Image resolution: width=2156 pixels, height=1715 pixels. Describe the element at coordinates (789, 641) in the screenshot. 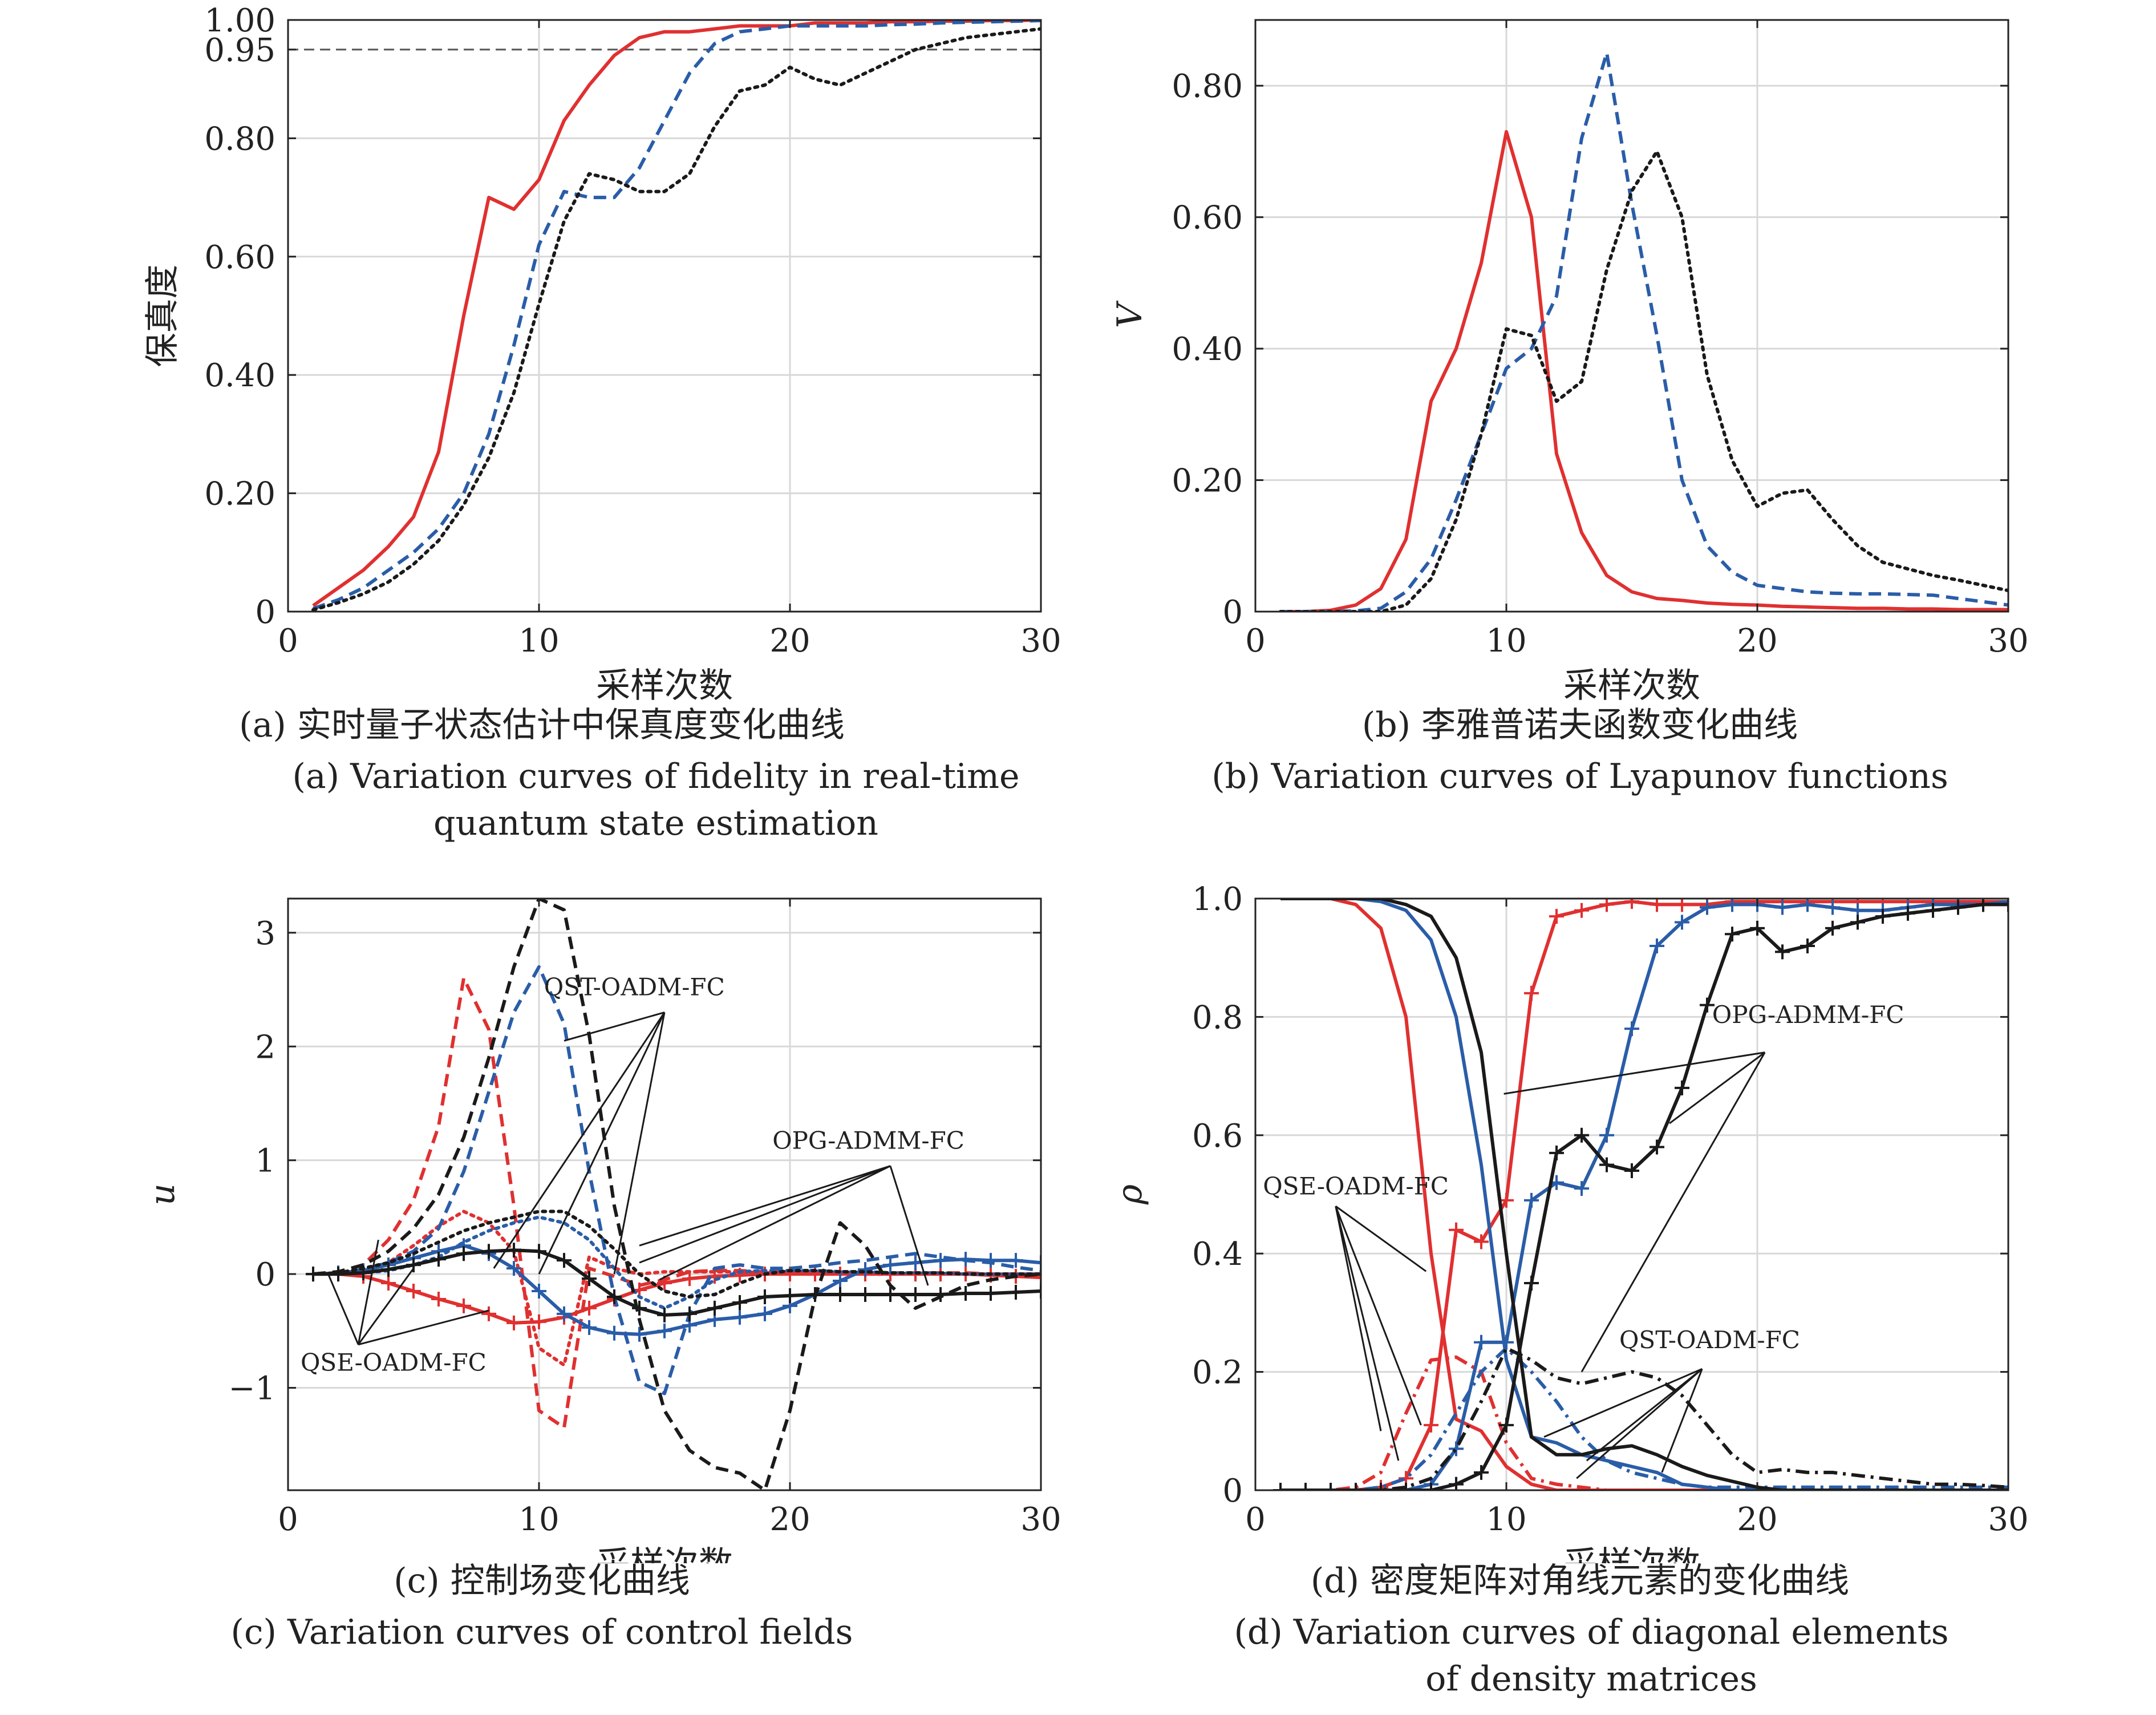

I see `x-tick-label: 20` at that location.